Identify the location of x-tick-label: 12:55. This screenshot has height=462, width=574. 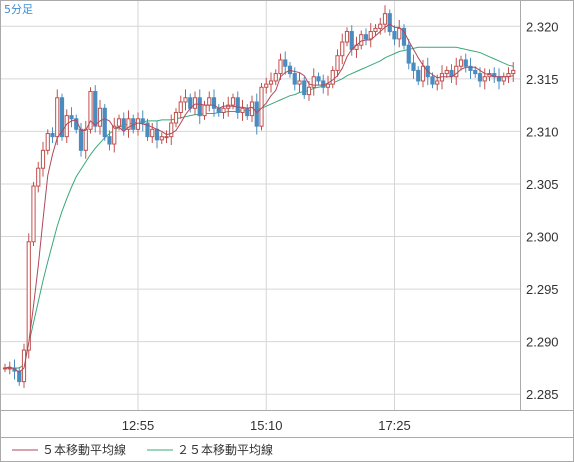
(138, 425).